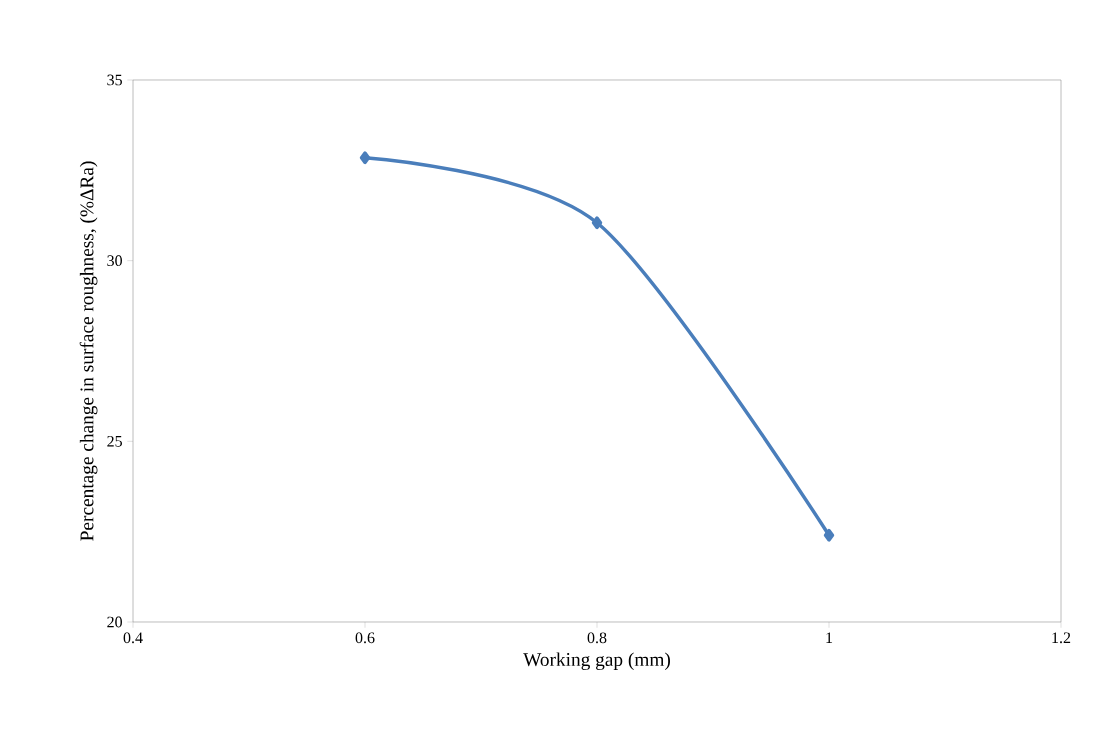  Describe the element at coordinates (88, 351) in the screenshot. I see `y-axis-title: Percentage change in surface roughness, (%ΔRa)` at that location.